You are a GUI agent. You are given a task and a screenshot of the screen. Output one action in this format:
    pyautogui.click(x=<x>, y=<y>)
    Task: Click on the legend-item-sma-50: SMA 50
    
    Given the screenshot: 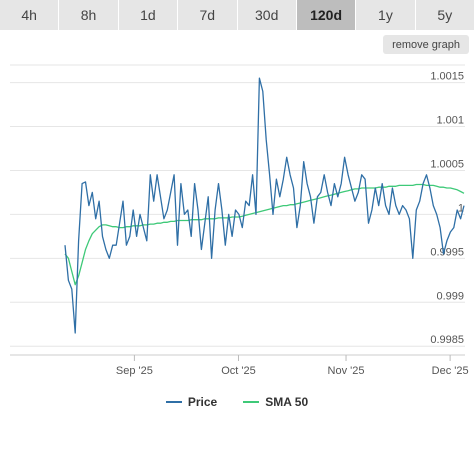 What is the action you would take?
    pyautogui.click(x=275, y=402)
    